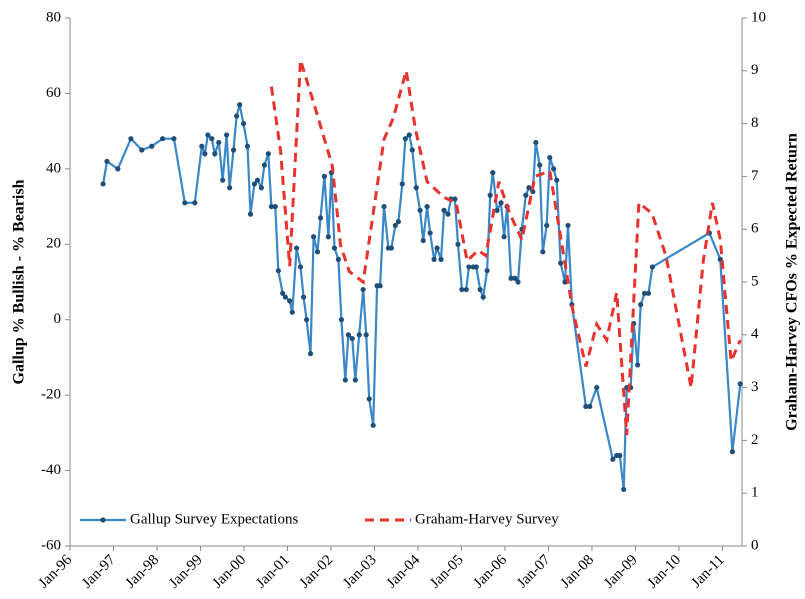  Describe the element at coordinates (103, 520) in the screenshot. I see `legend-marker` at that location.